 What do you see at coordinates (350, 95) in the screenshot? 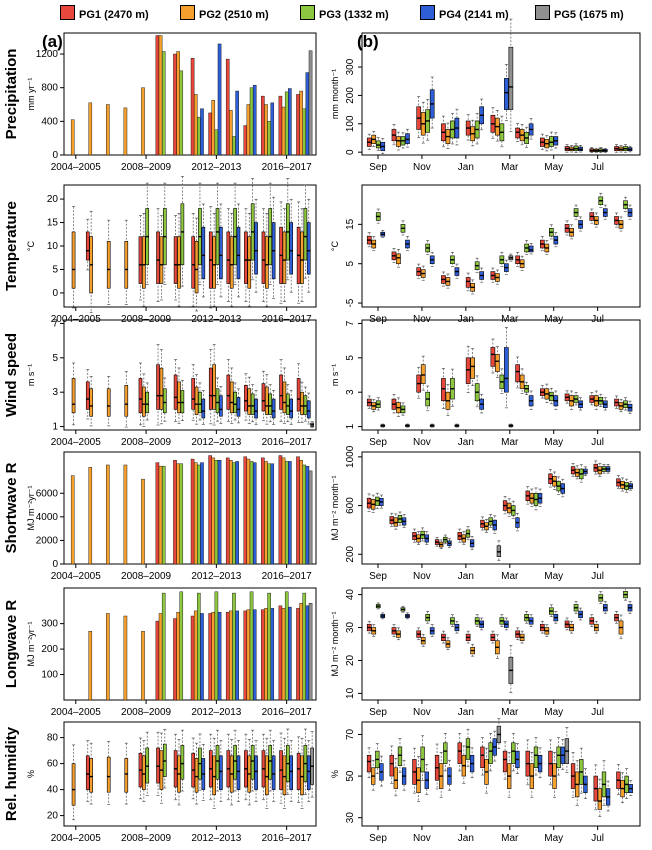
I see `y-tick-label: 200` at bounding box center [350, 95].